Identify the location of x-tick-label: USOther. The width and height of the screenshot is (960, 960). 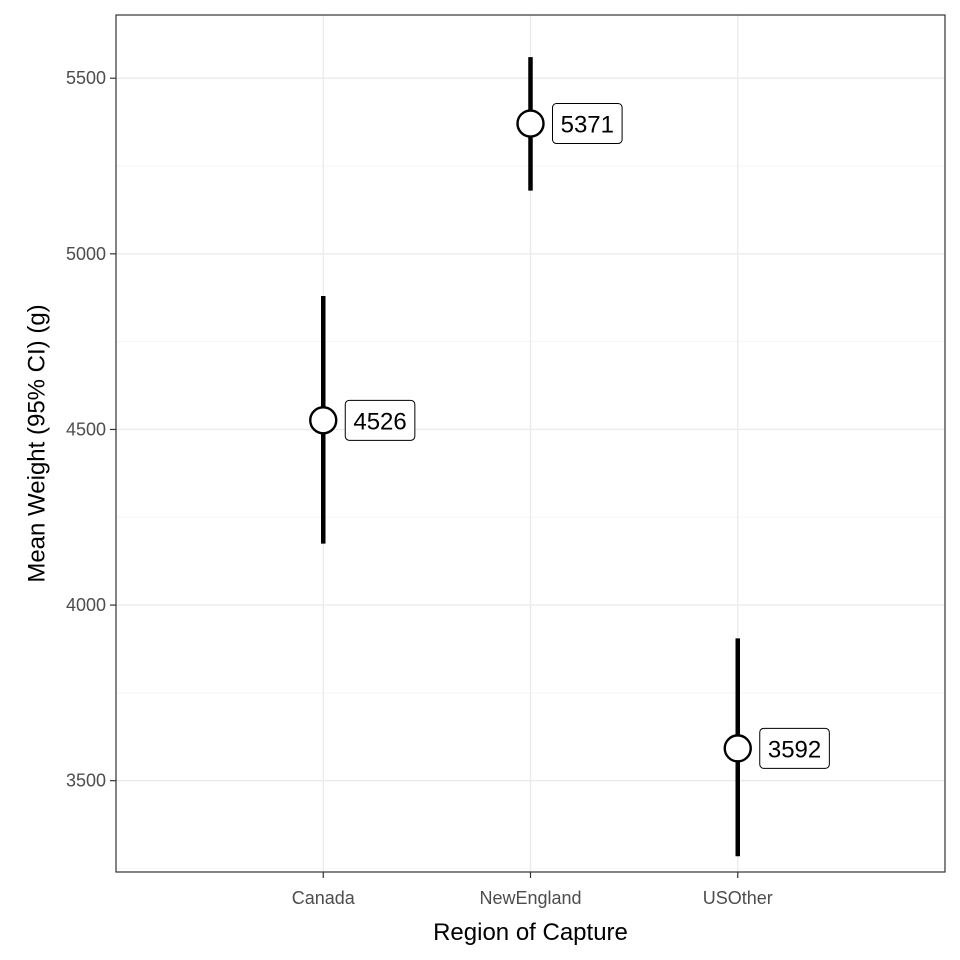
(738, 898).